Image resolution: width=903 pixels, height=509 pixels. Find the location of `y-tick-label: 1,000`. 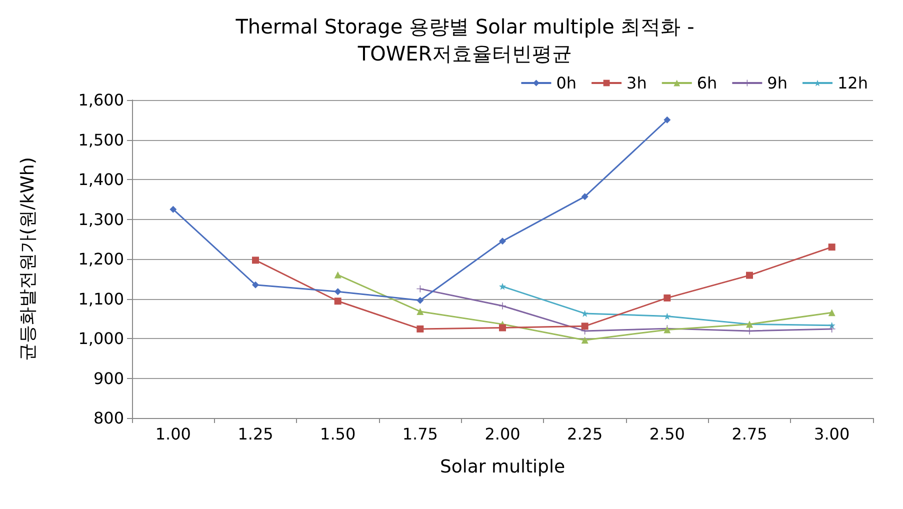

y-tick-label: 1,000 is located at coordinates (101, 338).